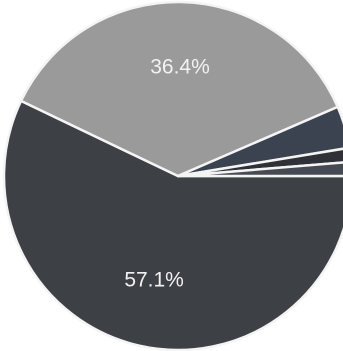 The height and width of the screenshot is (351, 343). I want to click on pie-slice-2-label: 36.4%, so click(180, 67).